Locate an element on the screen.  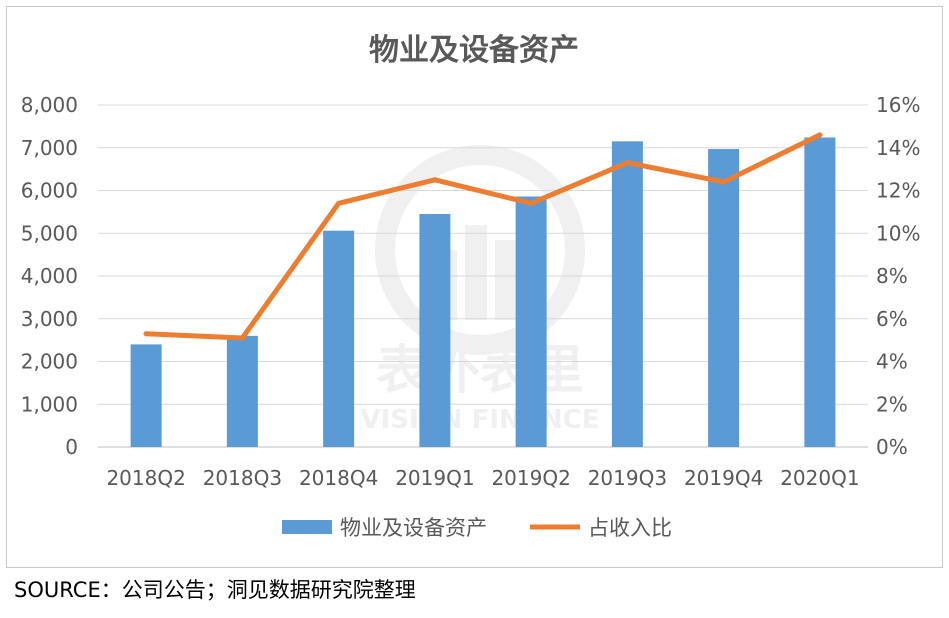
y-left-tick-label: 8,000 is located at coordinates (49, 105).